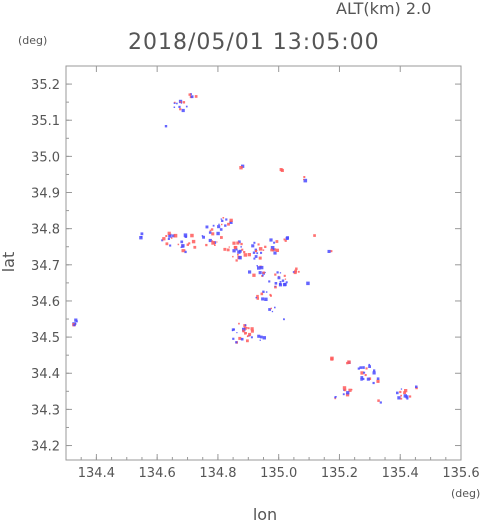  Describe the element at coordinates (45, 157) in the screenshot. I see `y-tick-label: 35.0` at that location.